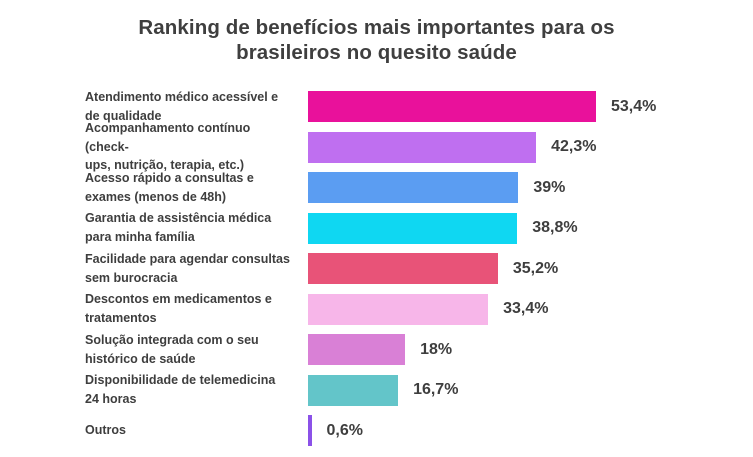 This screenshot has height=457, width=753. Describe the element at coordinates (555, 227) in the screenshot. I see `value-label: 38,8%` at that location.